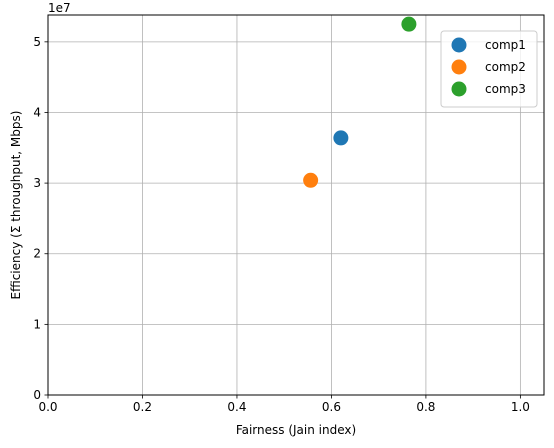  Describe the element at coordinates (37, 395) in the screenshot. I see `y-tick-label: 0` at that location.